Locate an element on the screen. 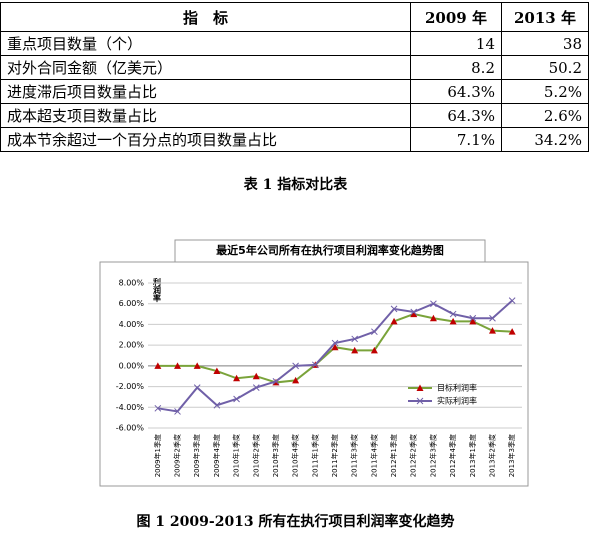 Image resolution: width=591 pixels, height=536 pixels. table-cell: 34.2% is located at coordinates (545, 139).